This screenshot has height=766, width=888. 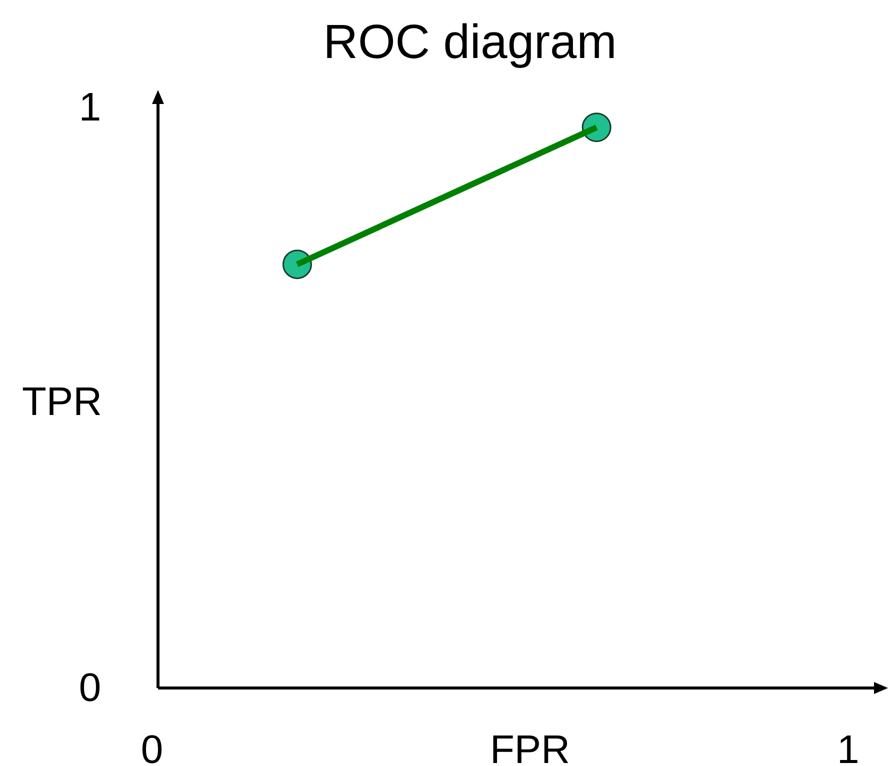 What do you see at coordinates (62, 402) in the screenshot?
I see `y-axis-title: TPR` at bounding box center [62, 402].